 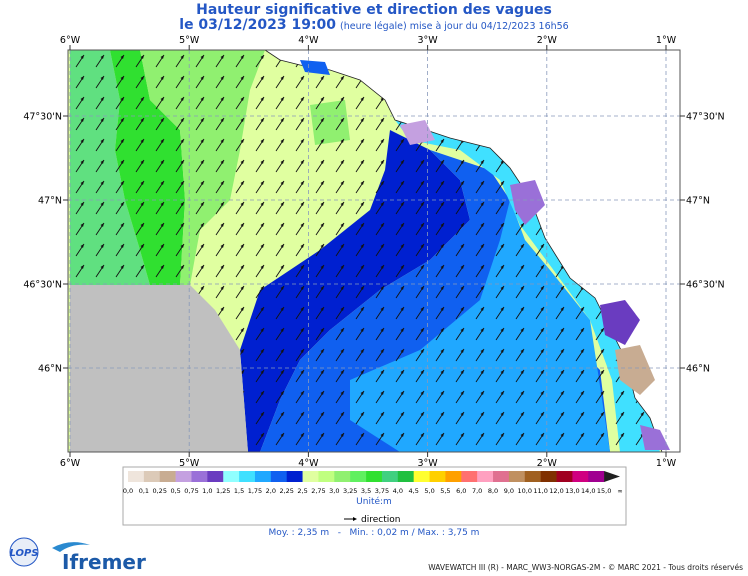 I want to click on legend-label: 2,5, so click(x=302, y=491).